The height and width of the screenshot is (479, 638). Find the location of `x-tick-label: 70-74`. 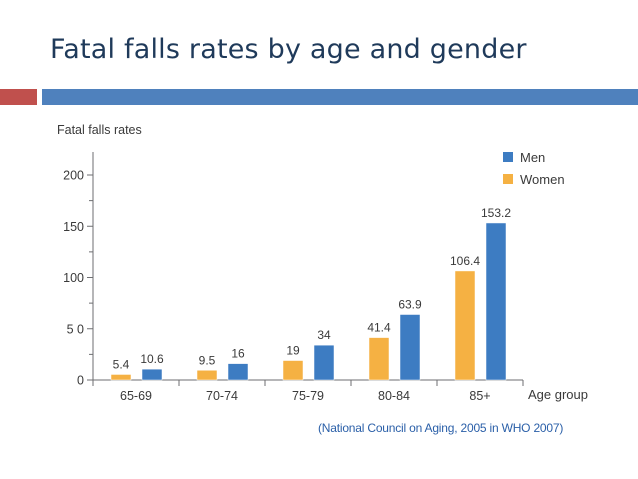

x-tick-label: 70-74 is located at coordinates (222, 396).